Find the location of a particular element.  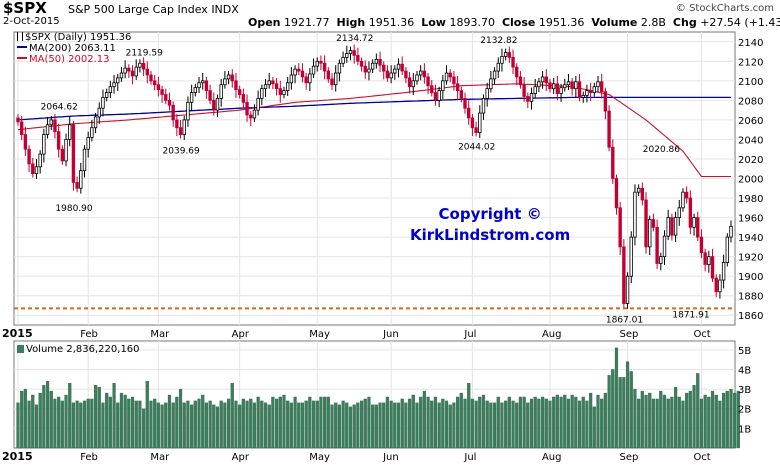

price-annotation: 1871.91 is located at coordinates (690, 316).